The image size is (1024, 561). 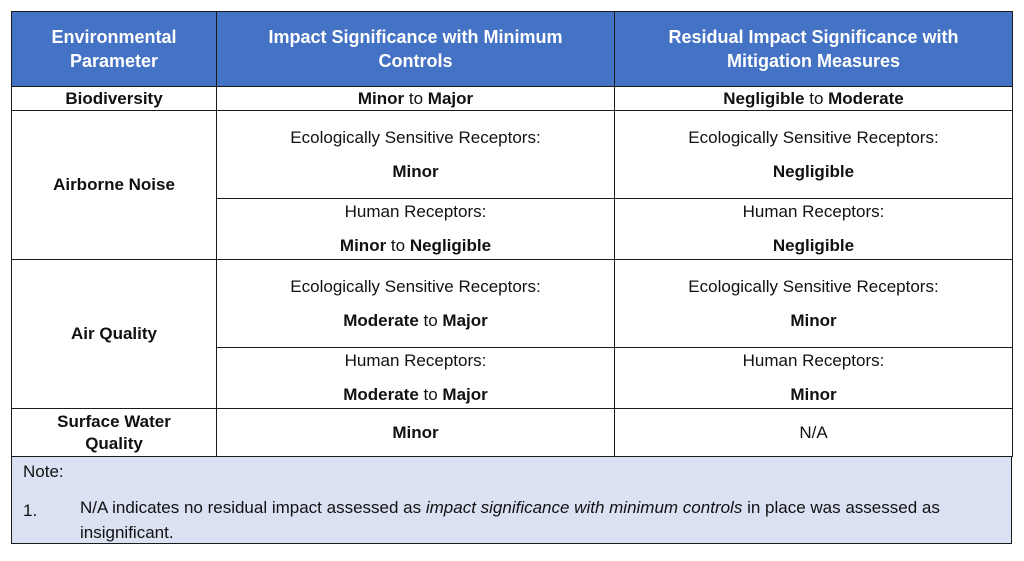 What do you see at coordinates (813, 432) in the screenshot?
I see `residual-surface-water: N/A` at bounding box center [813, 432].